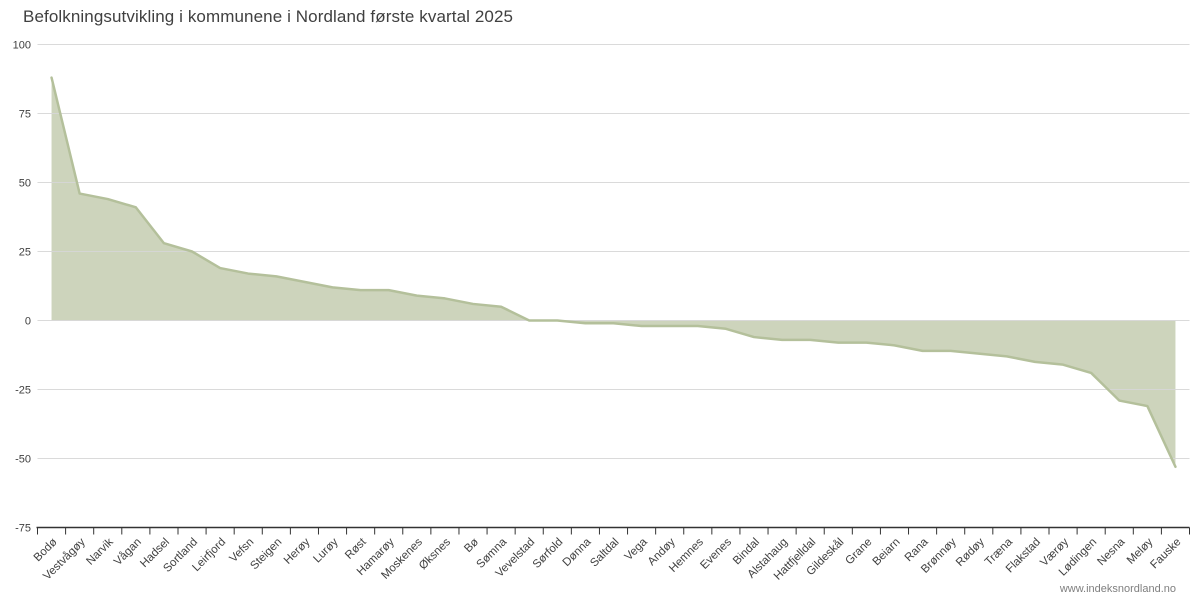  What do you see at coordinates (100, 552) in the screenshot?
I see `x-tick-label: Narvik` at bounding box center [100, 552].